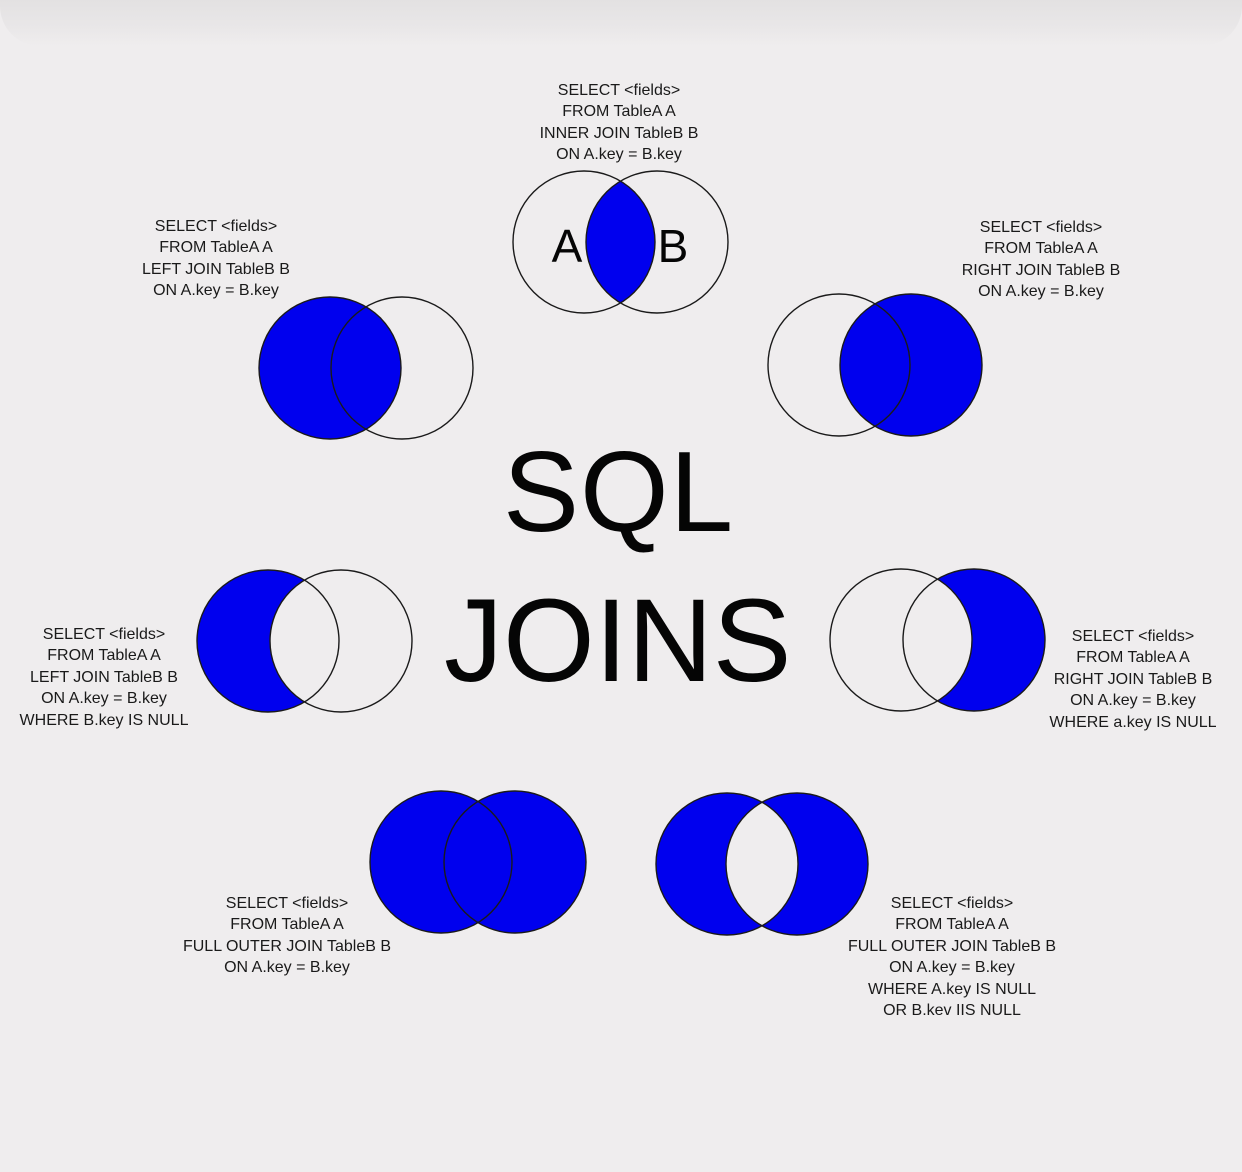 This screenshot has width=1242, height=1172. Describe the element at coordinates (619, 492) in the screenshot. I see `title-sql: SQL` at that location.